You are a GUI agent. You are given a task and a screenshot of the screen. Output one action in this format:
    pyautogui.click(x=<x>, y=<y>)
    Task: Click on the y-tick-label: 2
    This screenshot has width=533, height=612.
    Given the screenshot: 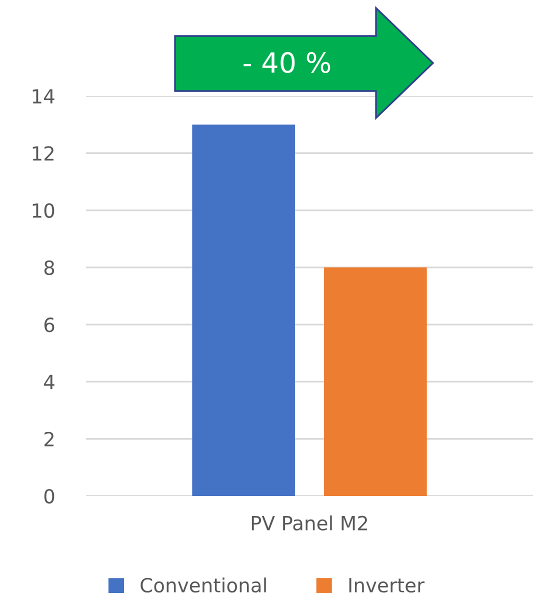 What is the action you would take?
    pyautogui.click(x=49, y=439)
    